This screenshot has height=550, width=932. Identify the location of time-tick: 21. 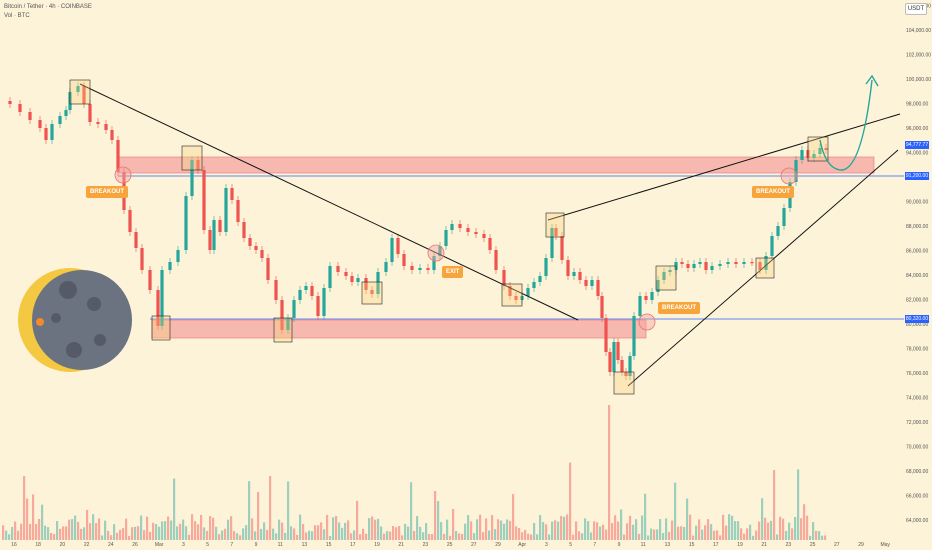
(401, 545).